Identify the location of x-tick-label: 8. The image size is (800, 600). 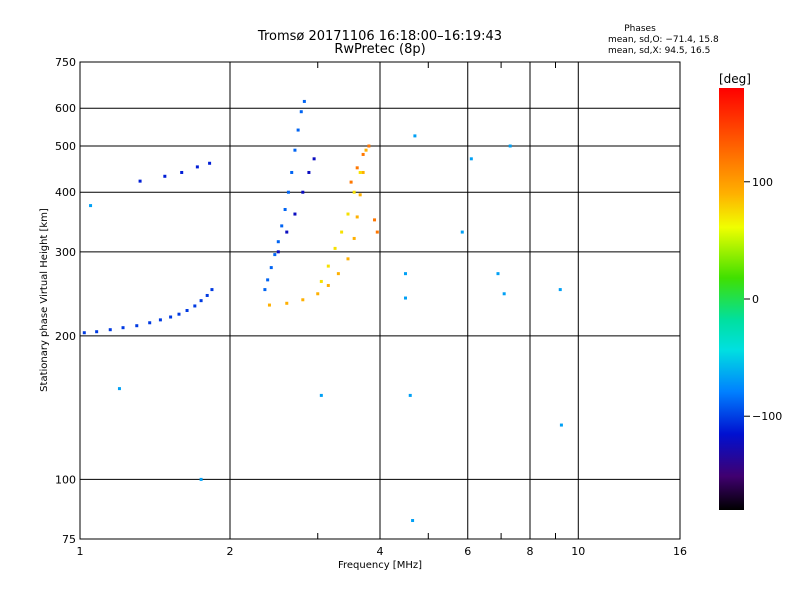
(530, 551).